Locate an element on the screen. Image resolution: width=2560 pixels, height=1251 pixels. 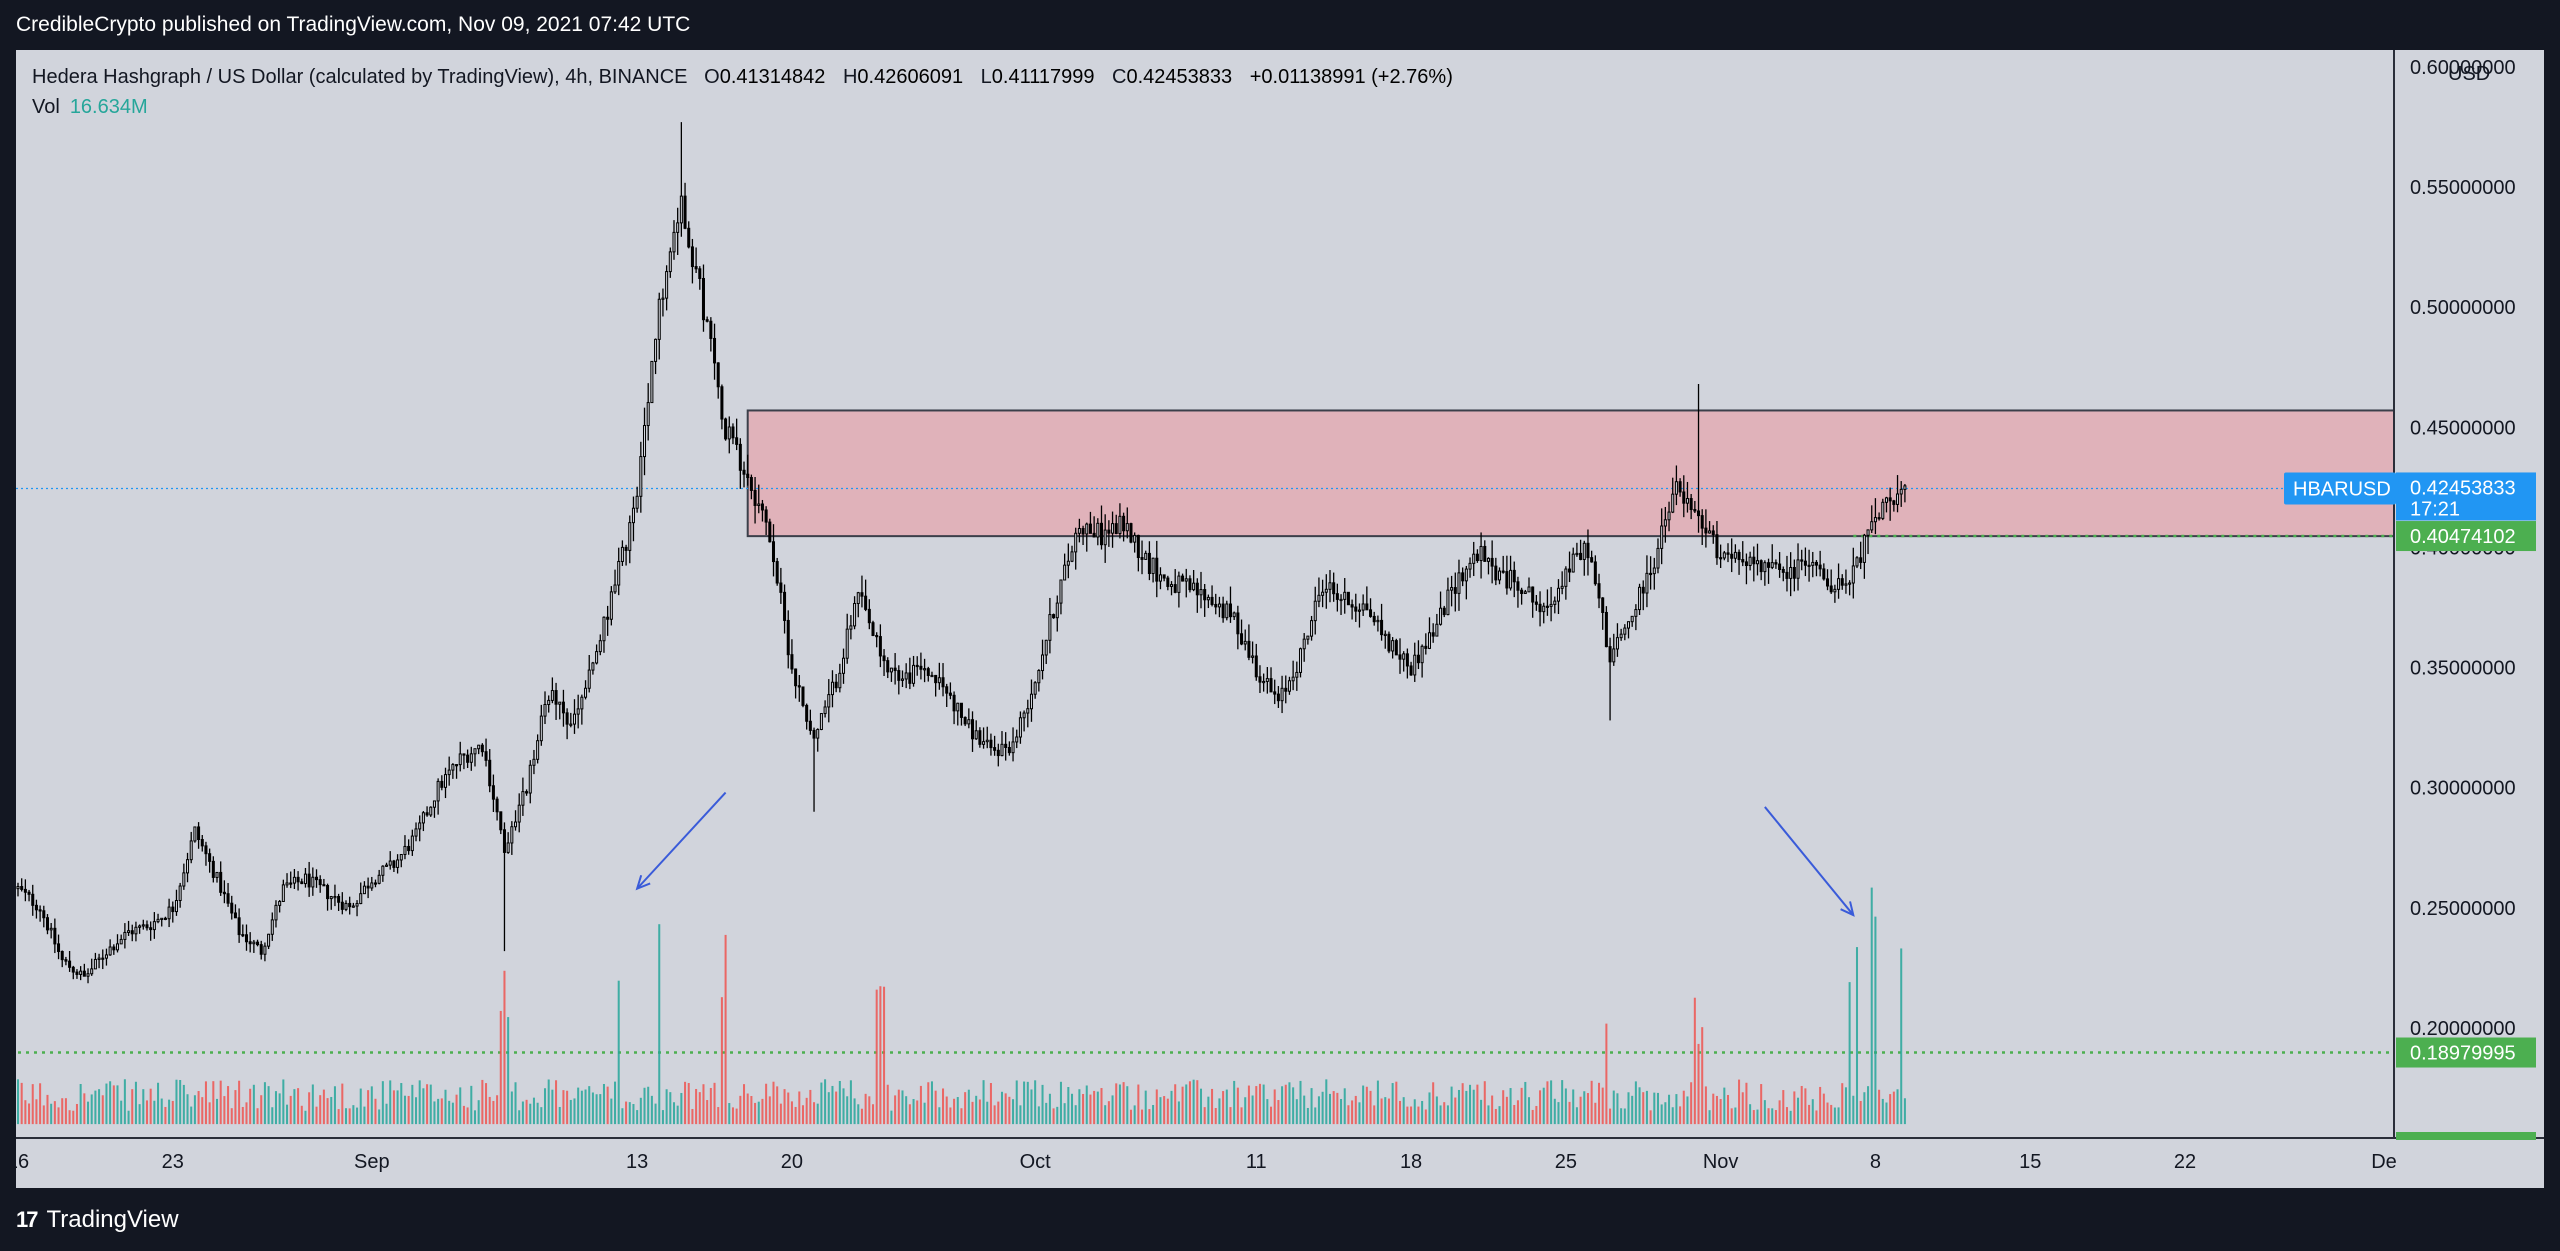
volume-label: Vol is located at coordinates (46, 107).